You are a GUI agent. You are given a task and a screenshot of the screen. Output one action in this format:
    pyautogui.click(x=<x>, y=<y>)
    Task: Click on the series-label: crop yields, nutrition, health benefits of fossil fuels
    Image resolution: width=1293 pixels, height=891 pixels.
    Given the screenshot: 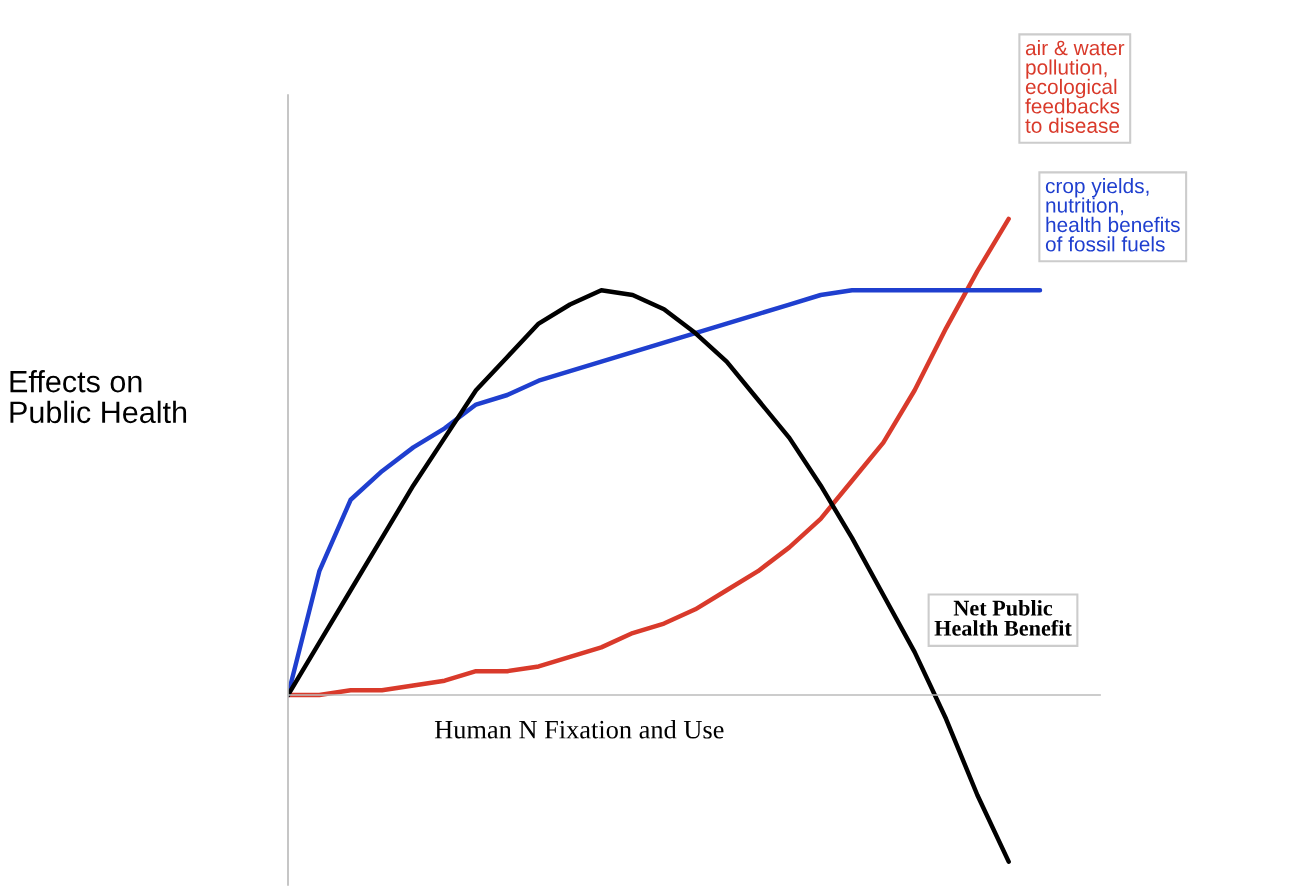 What is the action you would take?
    pyautogui.click(x=1112, y=215)
    